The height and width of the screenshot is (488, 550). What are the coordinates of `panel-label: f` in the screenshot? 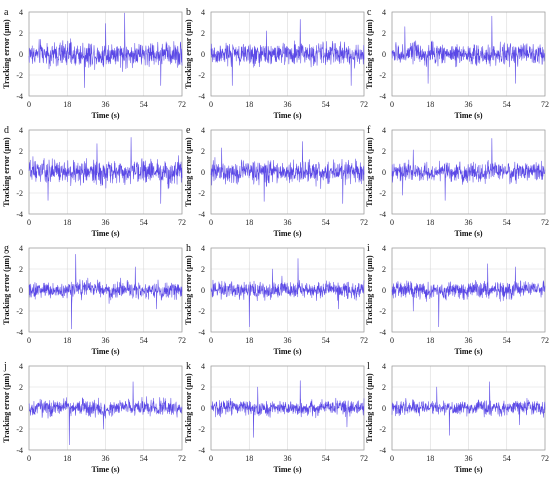 It's located at (369, 130).